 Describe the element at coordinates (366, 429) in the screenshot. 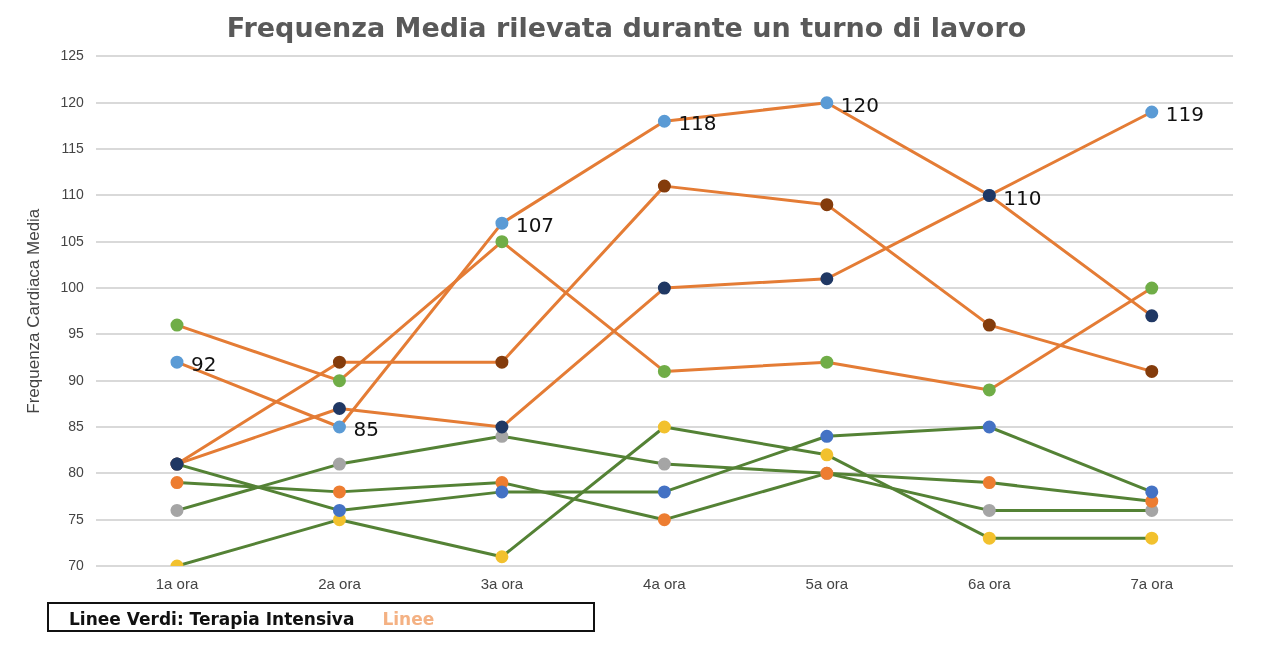

I see `data-label: 85` at that location.